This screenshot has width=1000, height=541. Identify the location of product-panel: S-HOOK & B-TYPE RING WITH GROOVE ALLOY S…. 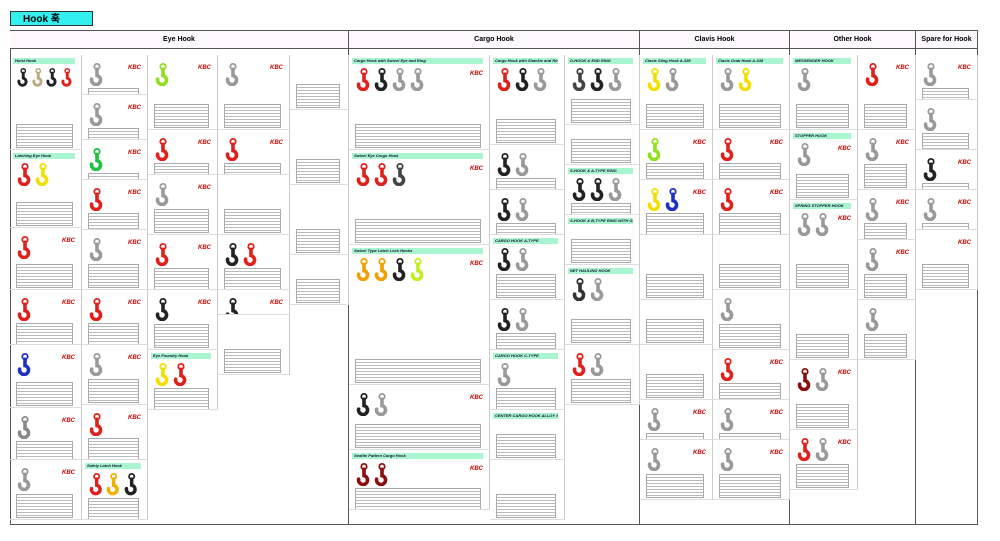
(602, 240).